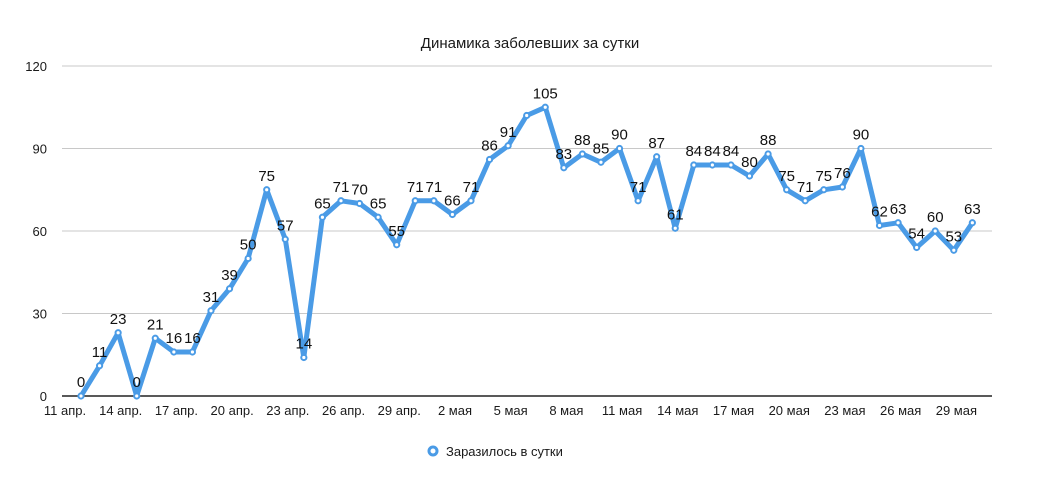 This screenshot has width=1060, height=485. I want to click on x-tick-label: 29 апр., so click(399, 410).